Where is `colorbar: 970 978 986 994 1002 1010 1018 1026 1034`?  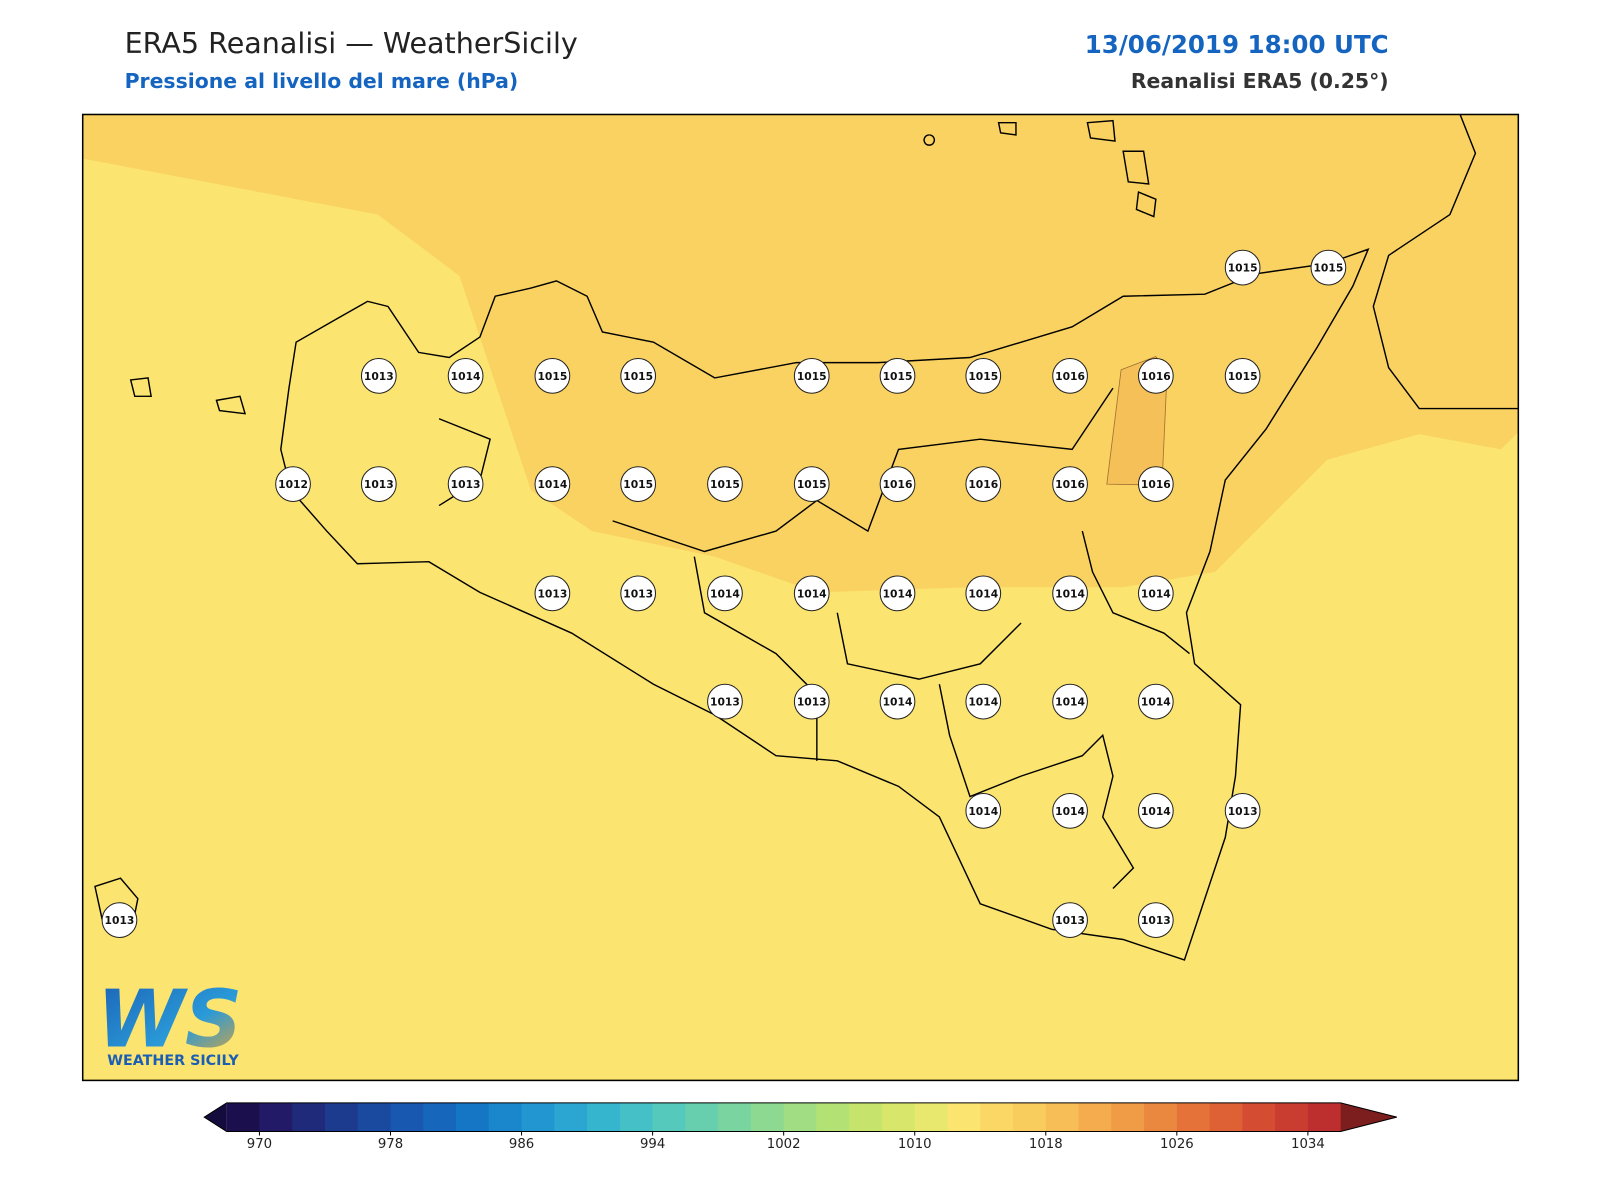 colorbar: 970 978 986 994 1002 1010 1018 1026 1034 is located at coordinates (800, 1127).